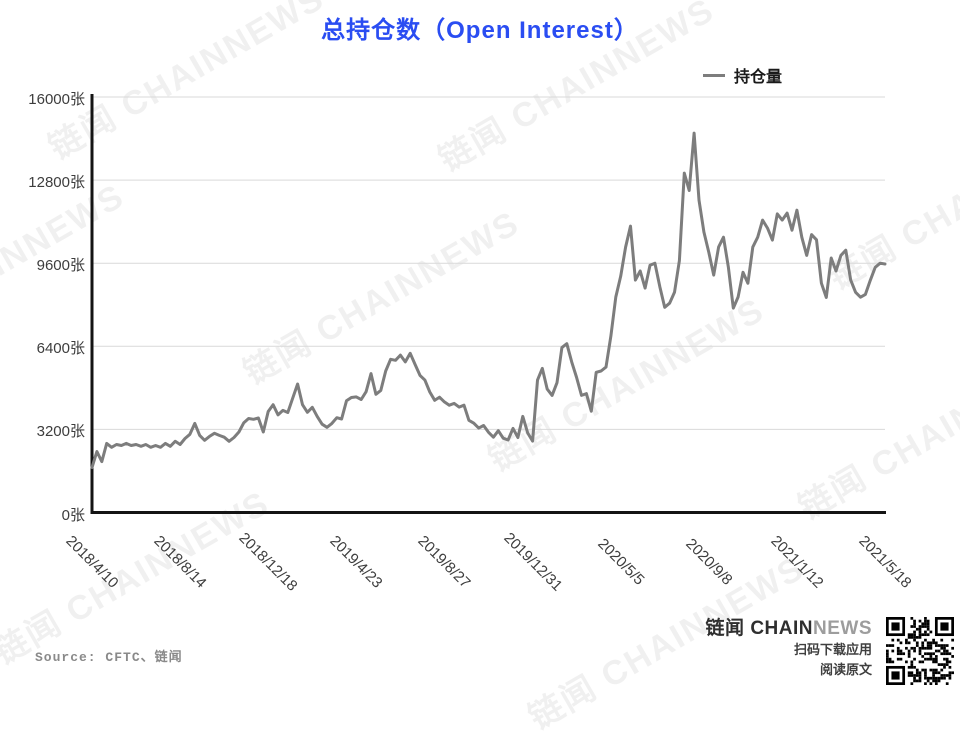  What do you see at coordinates (759, 628) in the screenshot?
I see `brand-logo-primary: 链闻 CHAIN` at bounding box center [759, 628].